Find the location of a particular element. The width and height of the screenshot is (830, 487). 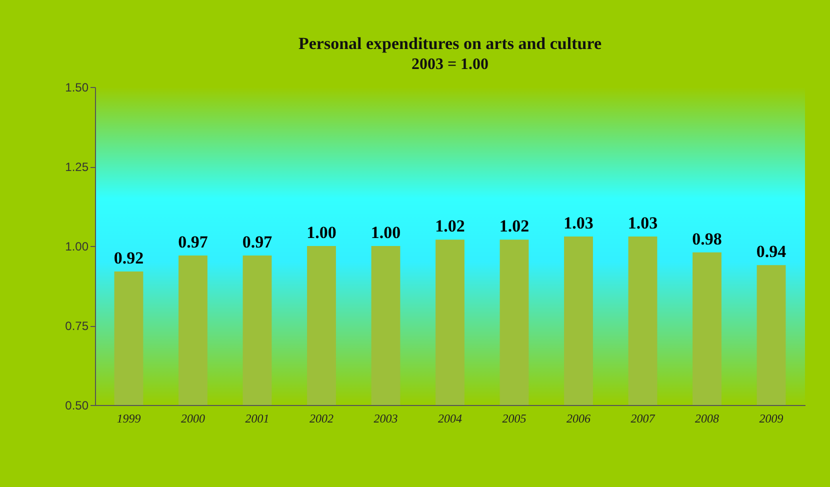

x-tick-label: 2005 is located at coordinates (514, 419).